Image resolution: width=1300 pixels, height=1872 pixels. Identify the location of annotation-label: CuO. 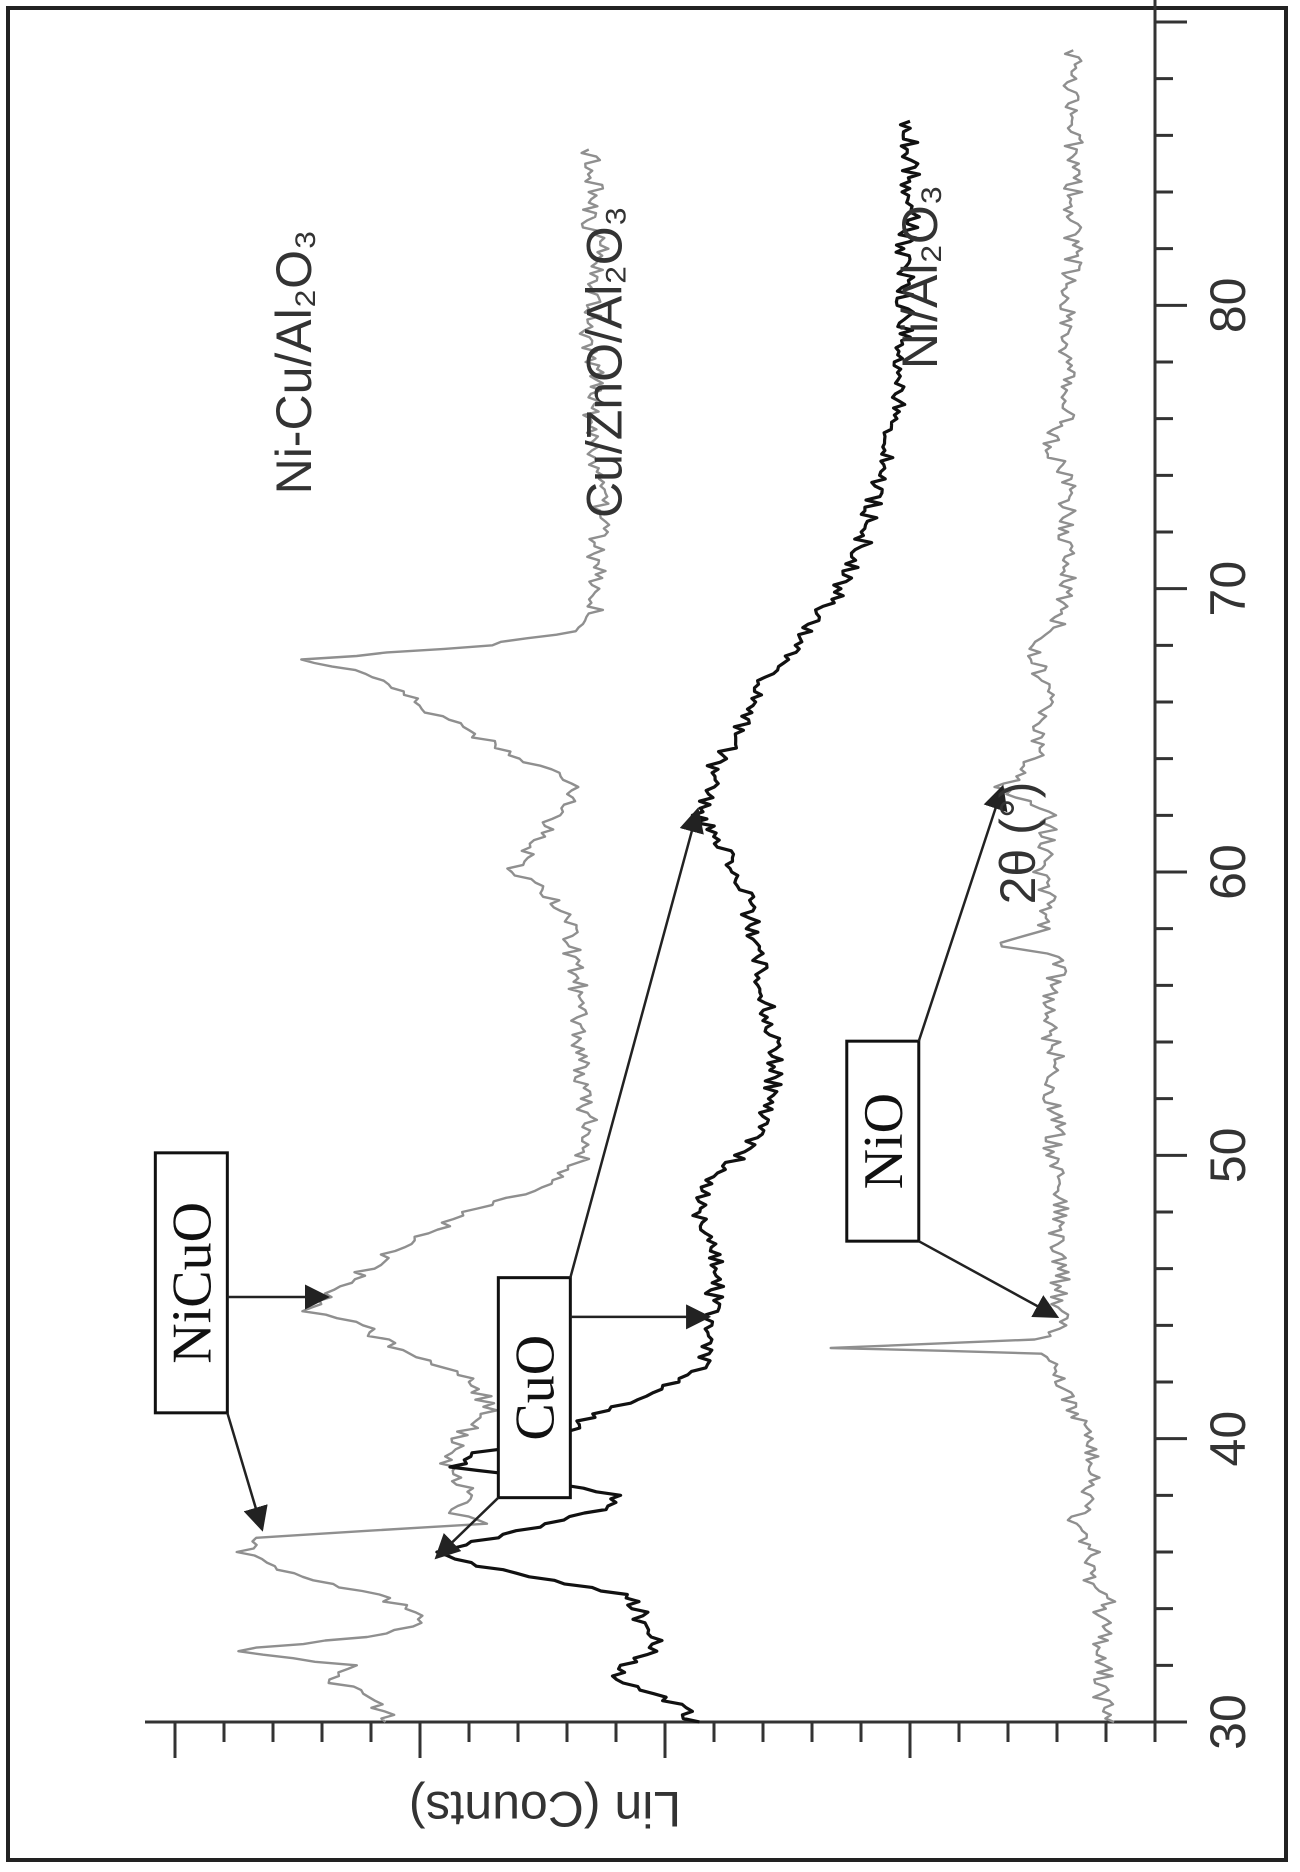
(535, 1388).